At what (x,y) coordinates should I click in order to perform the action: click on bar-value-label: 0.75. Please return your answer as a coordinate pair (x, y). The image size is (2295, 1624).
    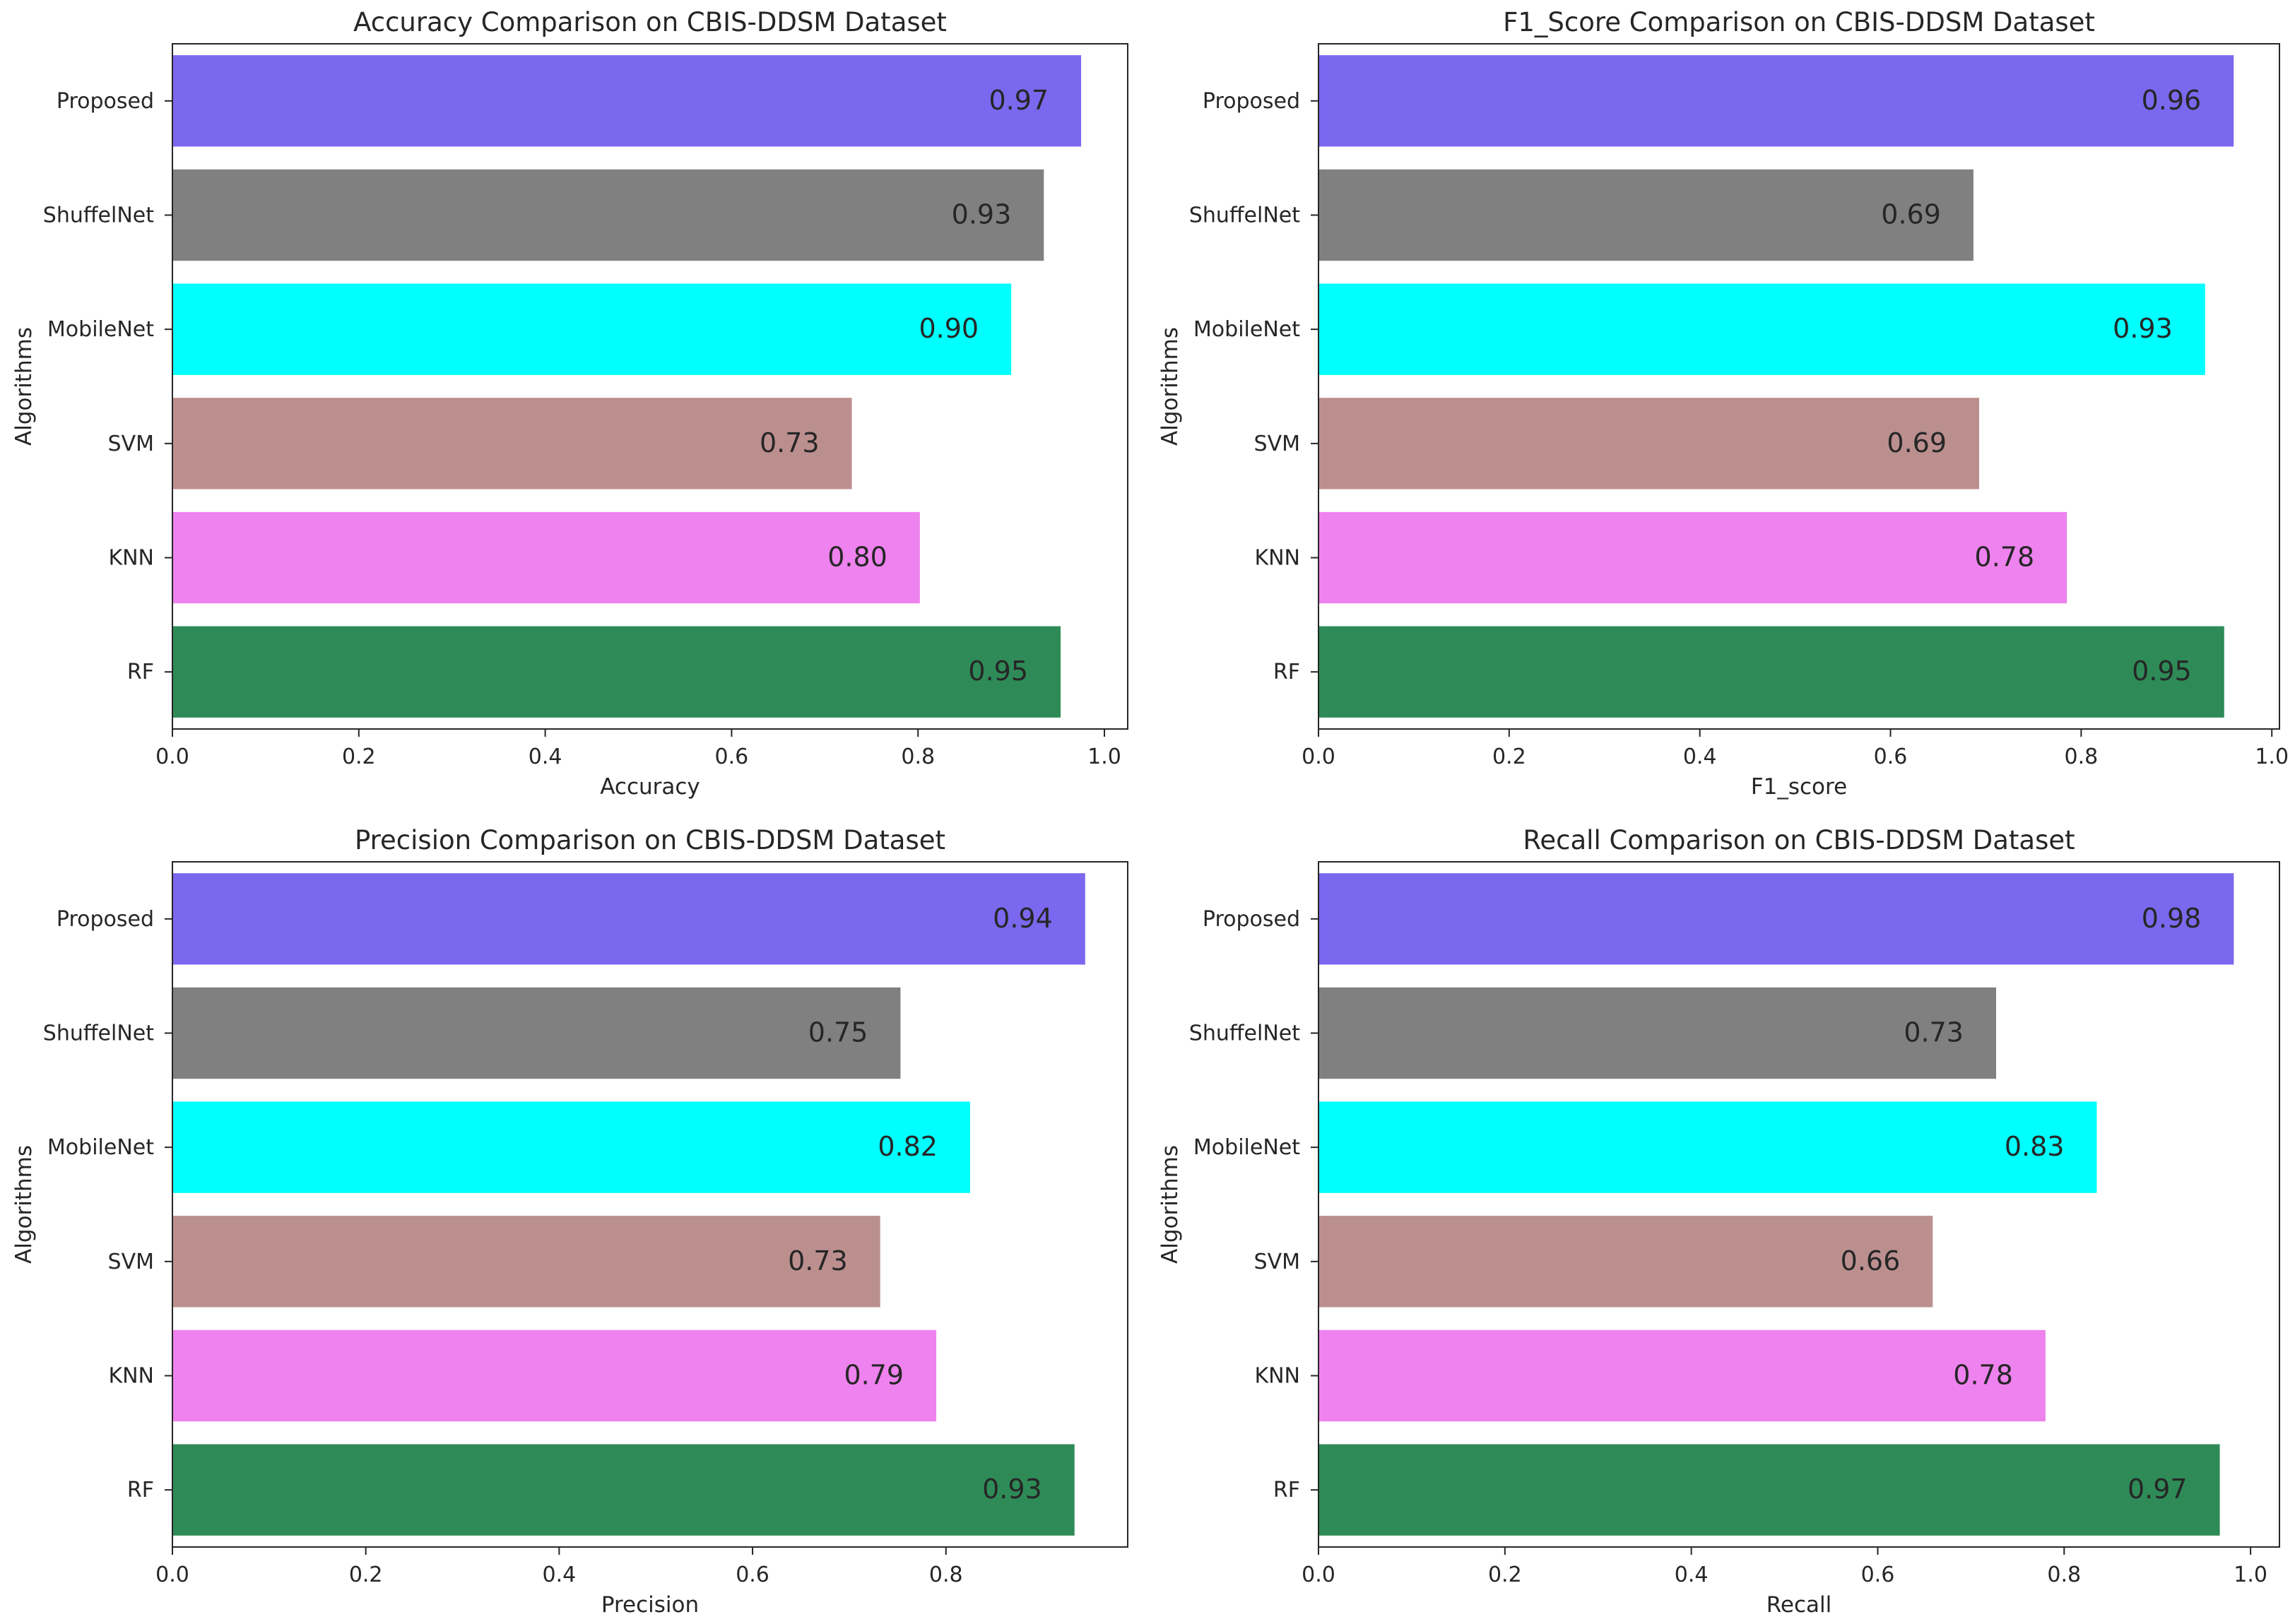
    Looking at the image, I should click on (838, 1032).